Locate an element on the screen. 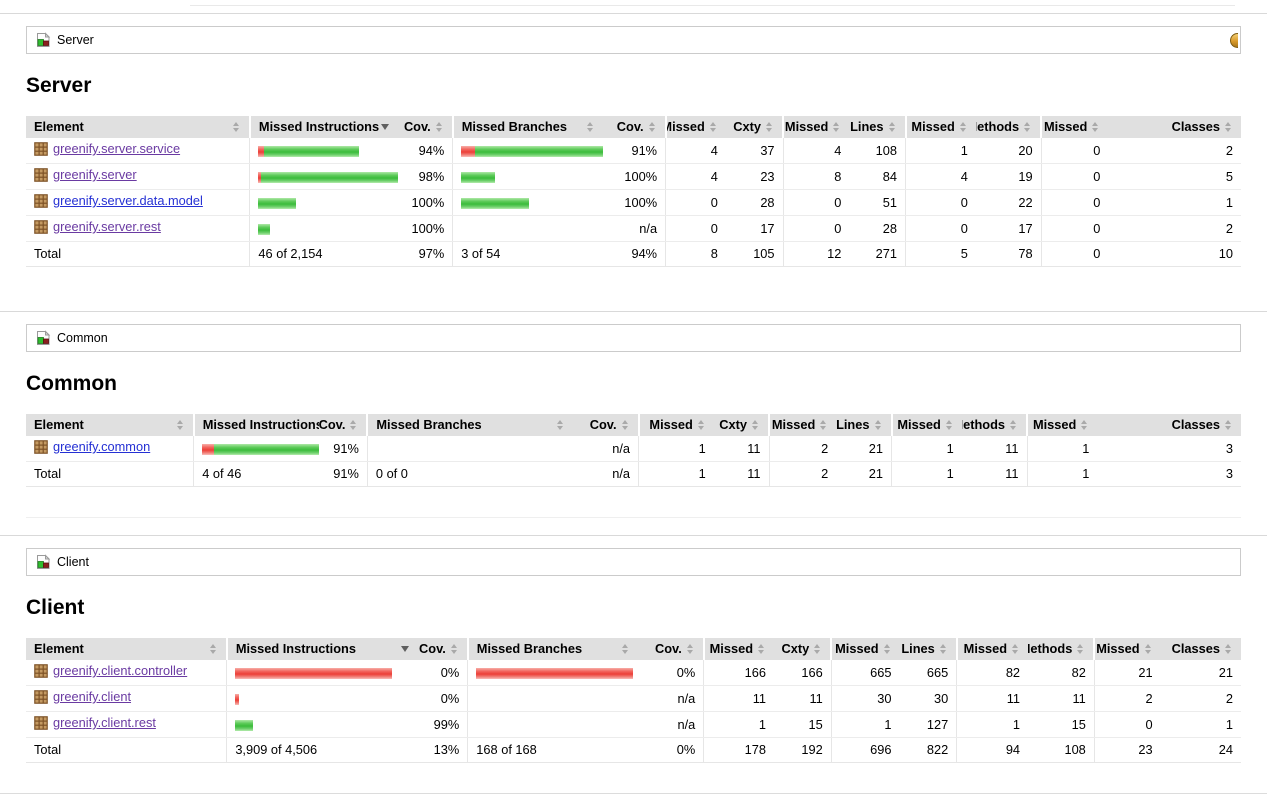 Image resolution: width=1267 pixels, height=798 pixels. package-link: greenify.client.rest is located at coordinates (95, 723).